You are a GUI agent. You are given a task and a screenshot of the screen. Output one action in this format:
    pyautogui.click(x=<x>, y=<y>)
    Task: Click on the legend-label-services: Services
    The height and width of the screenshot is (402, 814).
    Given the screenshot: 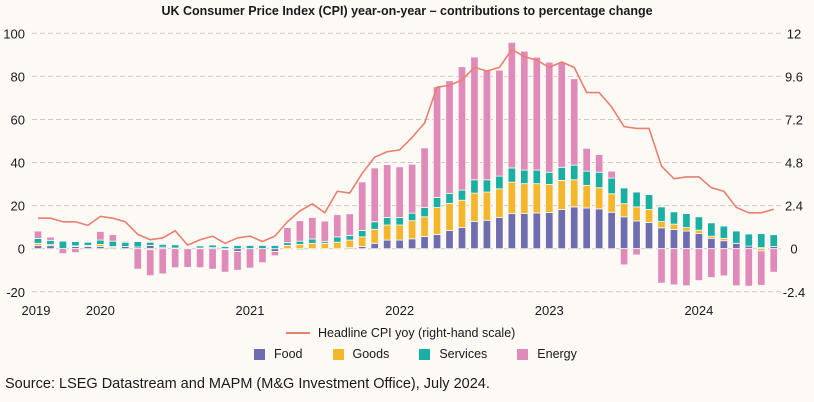 What is the action you would take?
    pyautogui.click(x=463, y=354)
    